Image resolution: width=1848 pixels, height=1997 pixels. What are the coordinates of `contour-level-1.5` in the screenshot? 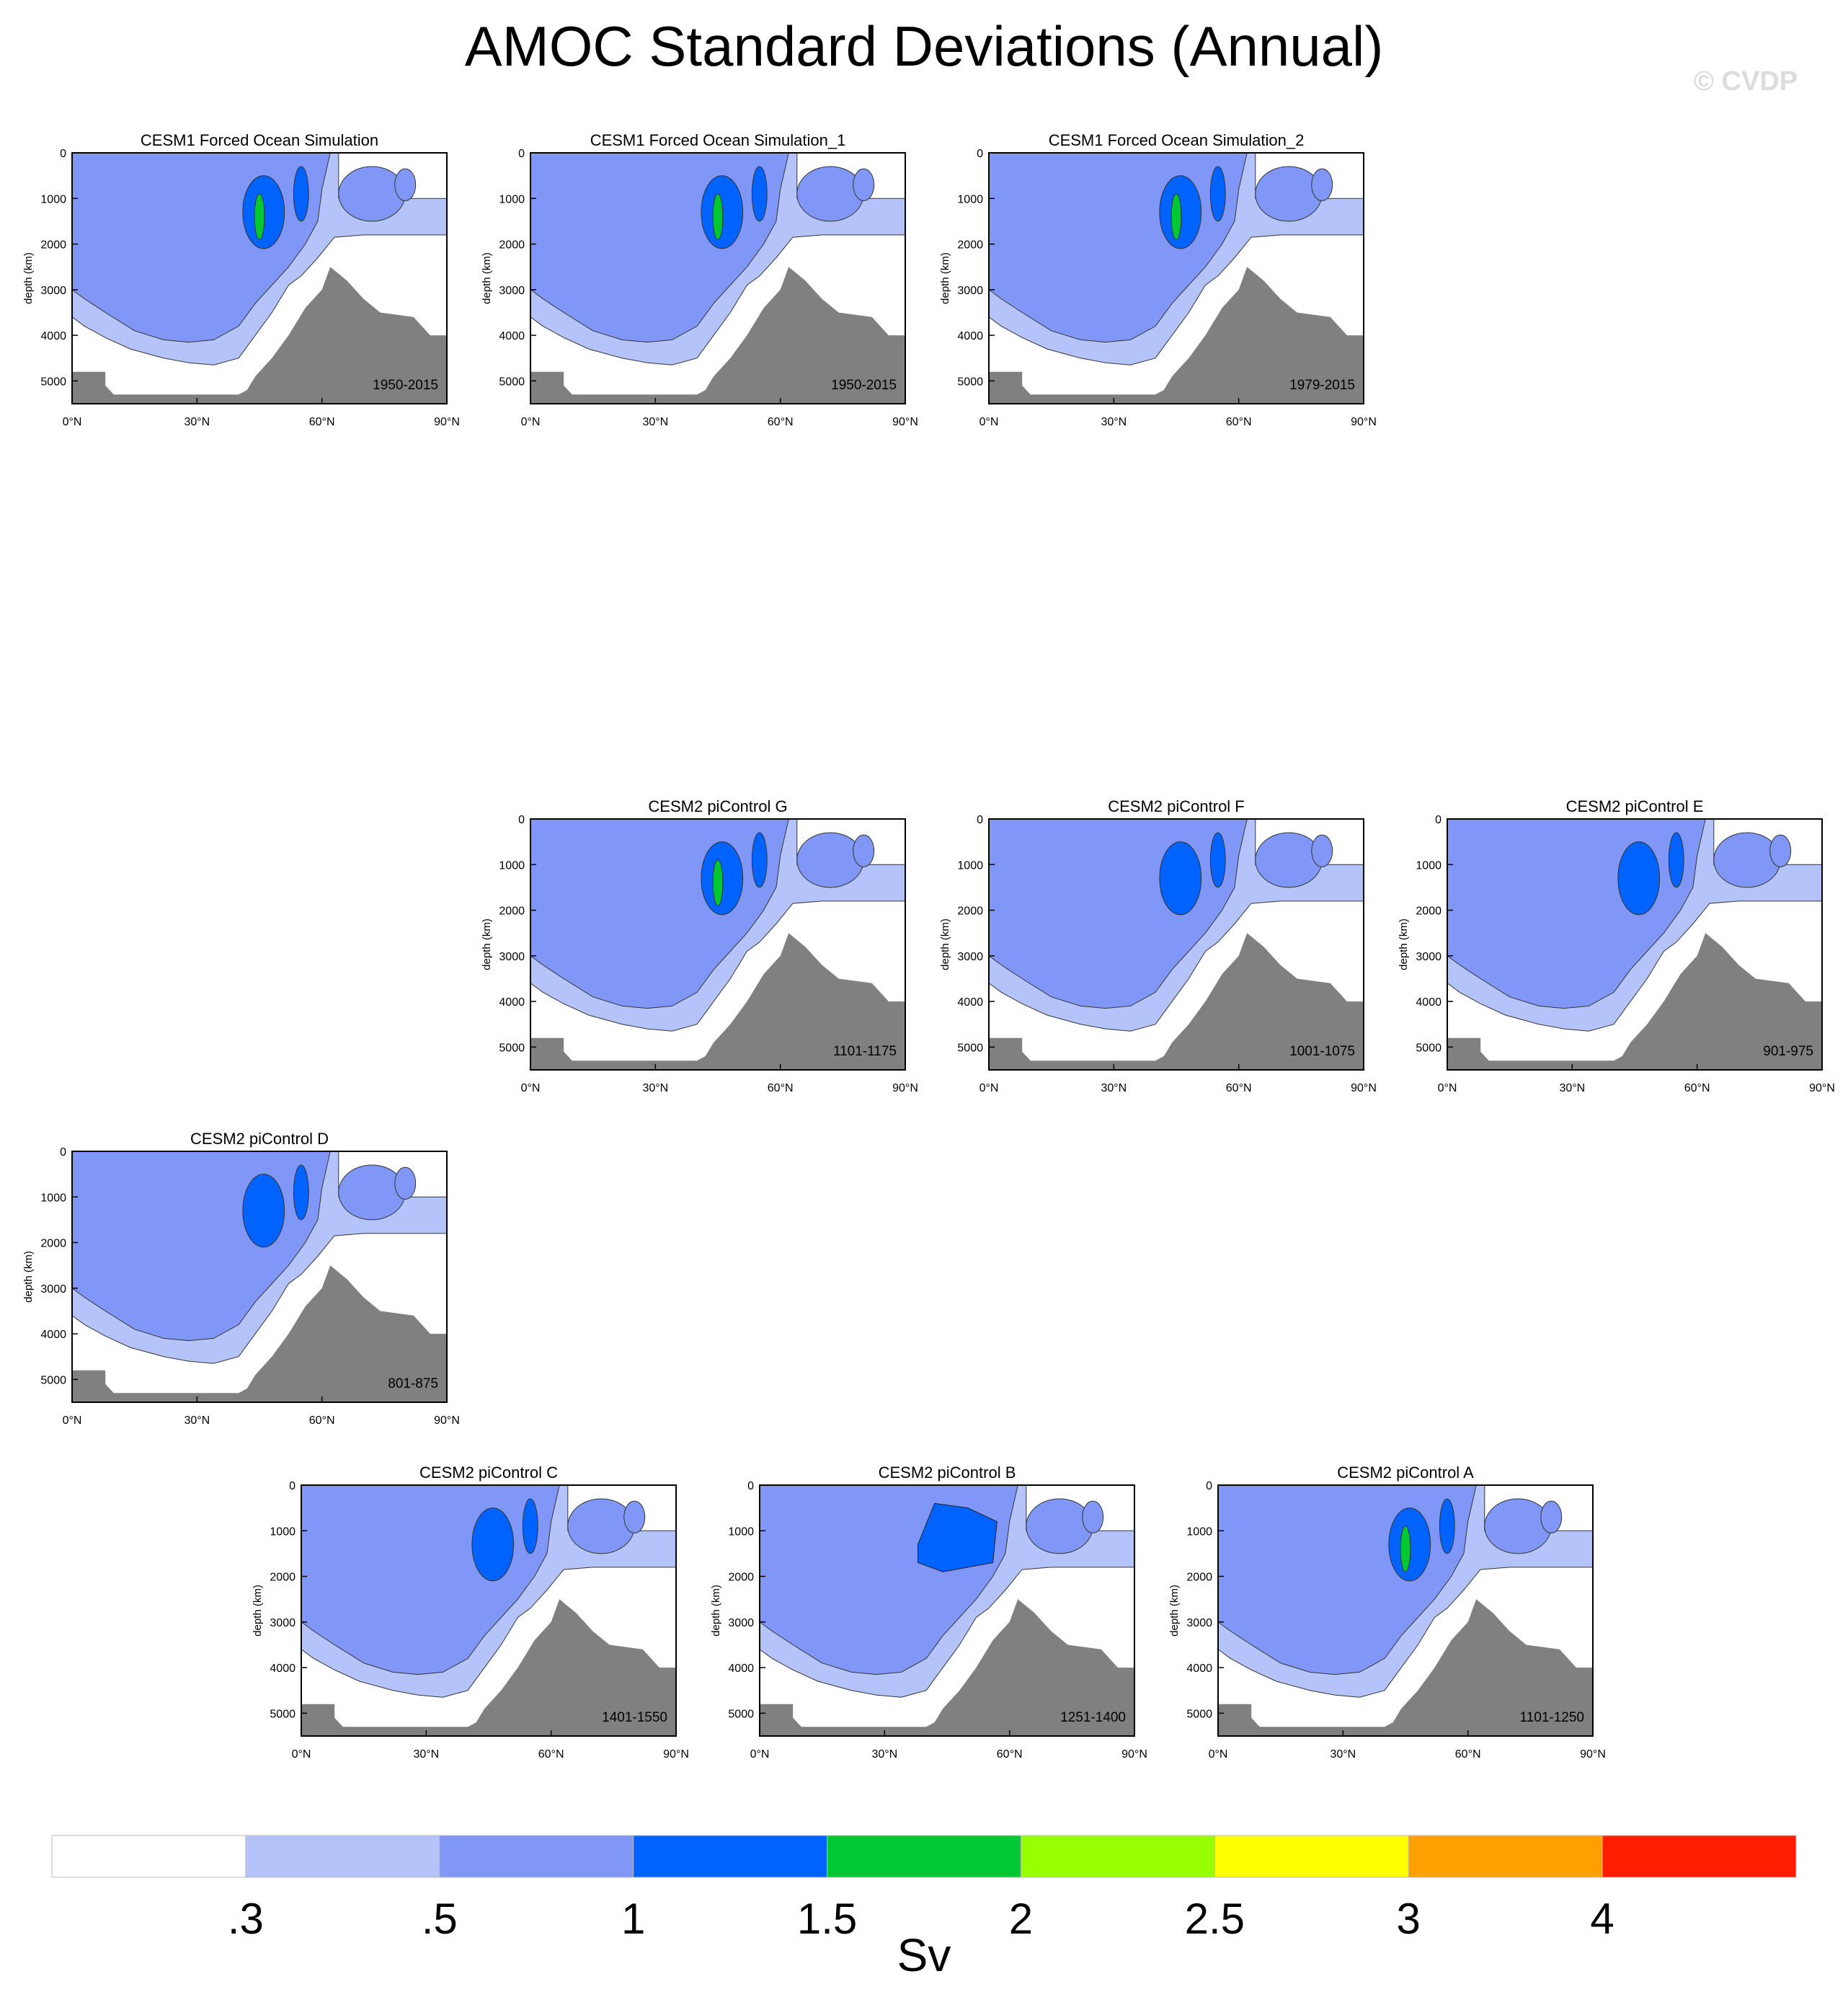 It's located at (718, 216).